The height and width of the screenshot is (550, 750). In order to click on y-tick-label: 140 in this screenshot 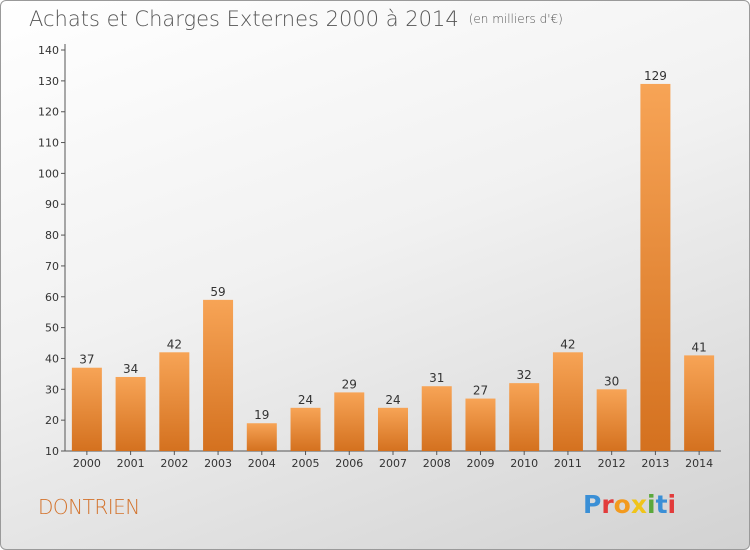, I will do `click(48, 50)`.